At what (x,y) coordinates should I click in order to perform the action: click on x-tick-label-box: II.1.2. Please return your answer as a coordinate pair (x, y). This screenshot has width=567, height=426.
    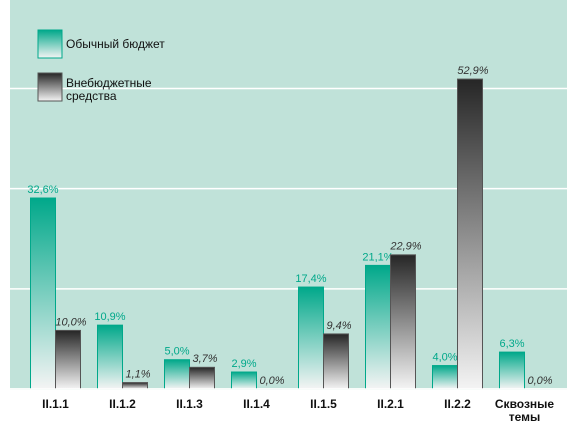
    Looking at the image, I should click on (122, 404).